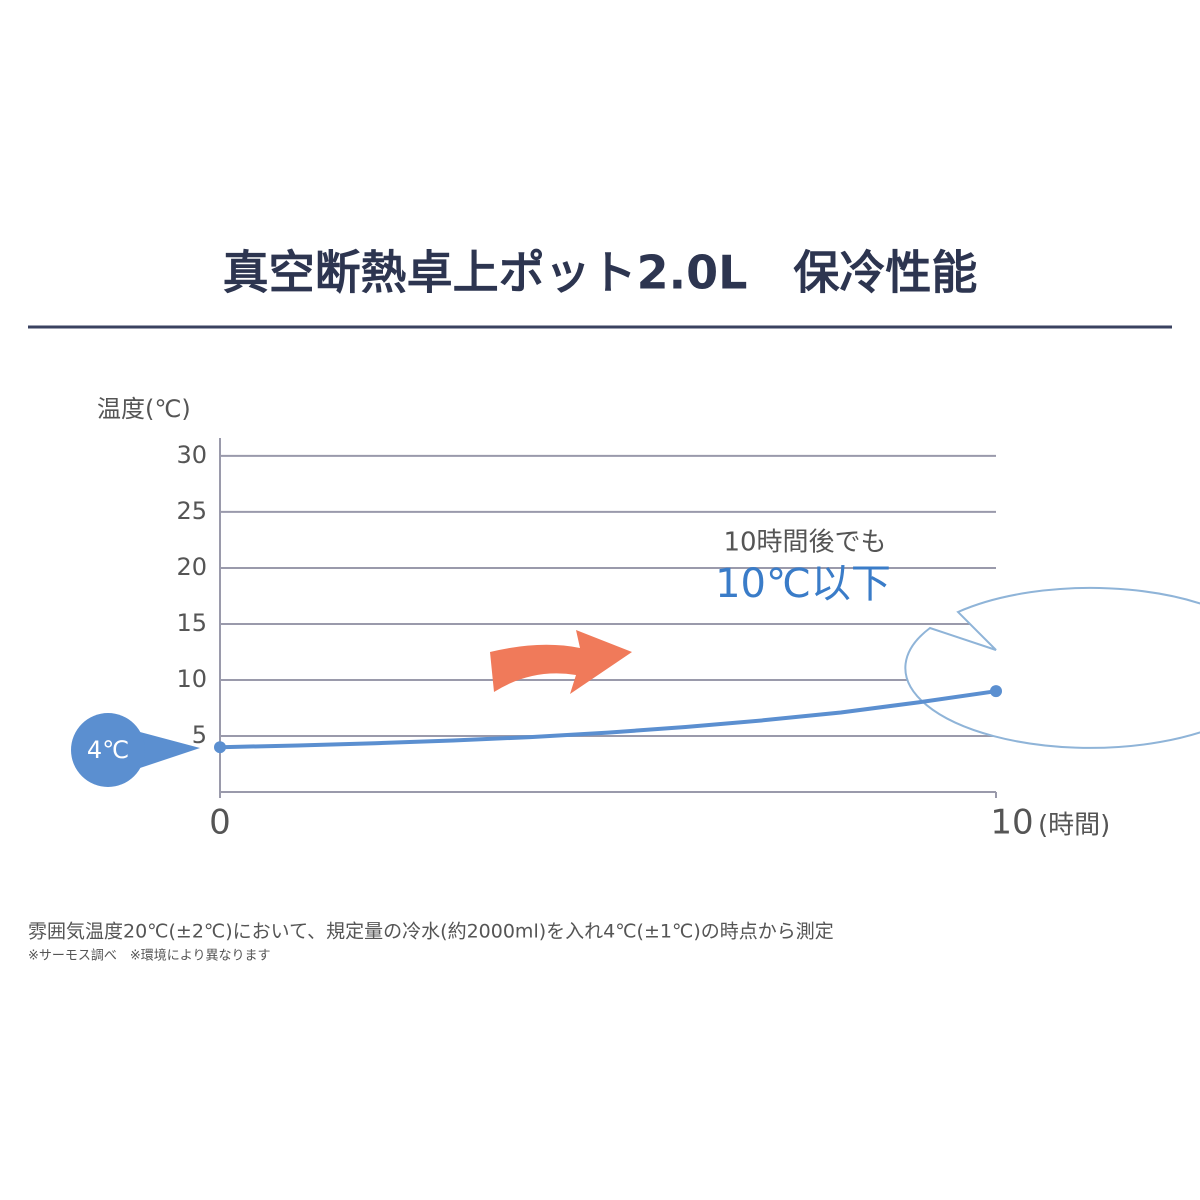 The image size is (1200, 1200). What do you see at coordinates (803, 584) in the screenshot?
I see `bubble-highlight: 10℃以下` at bounding box center [803, 584].